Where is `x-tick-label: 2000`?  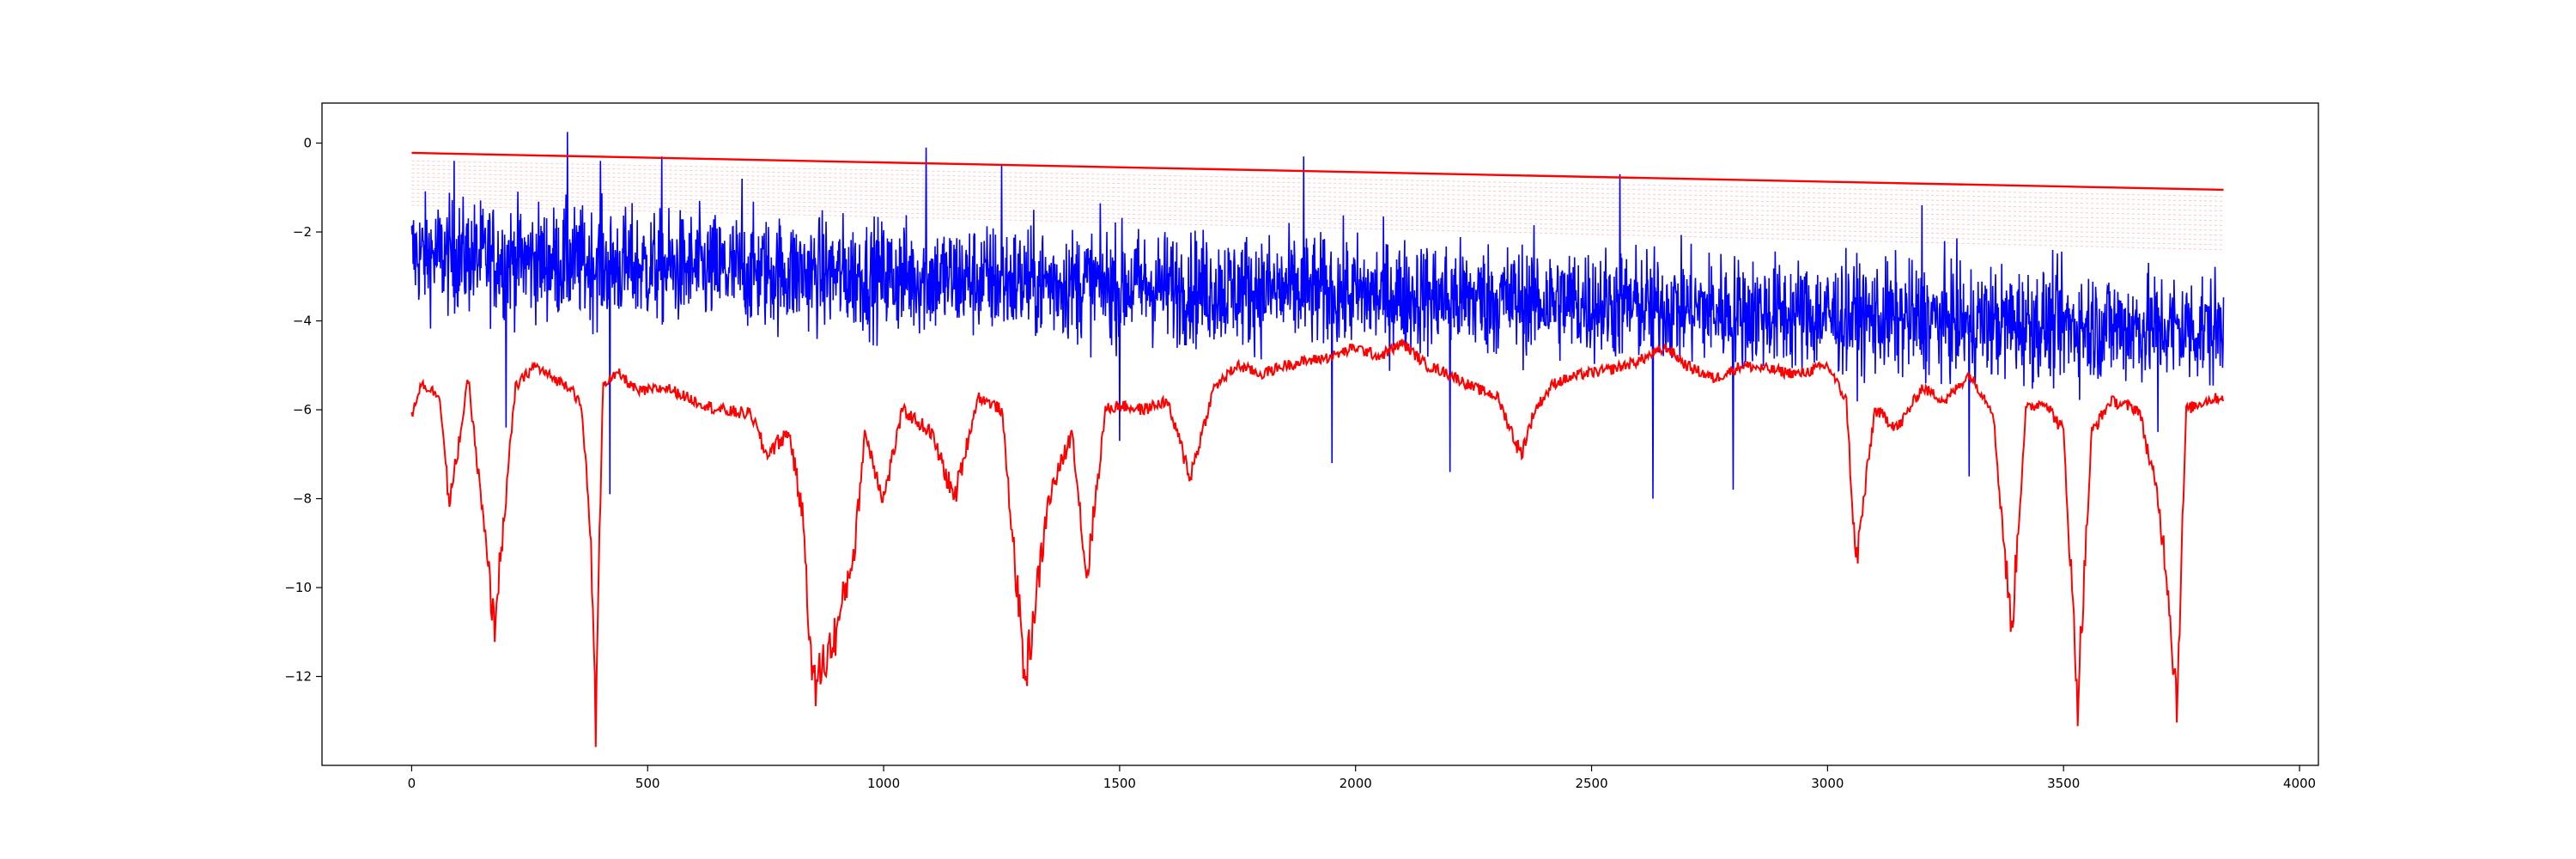 x-tick-label: 2000 is located at coordinates (1356, 783).